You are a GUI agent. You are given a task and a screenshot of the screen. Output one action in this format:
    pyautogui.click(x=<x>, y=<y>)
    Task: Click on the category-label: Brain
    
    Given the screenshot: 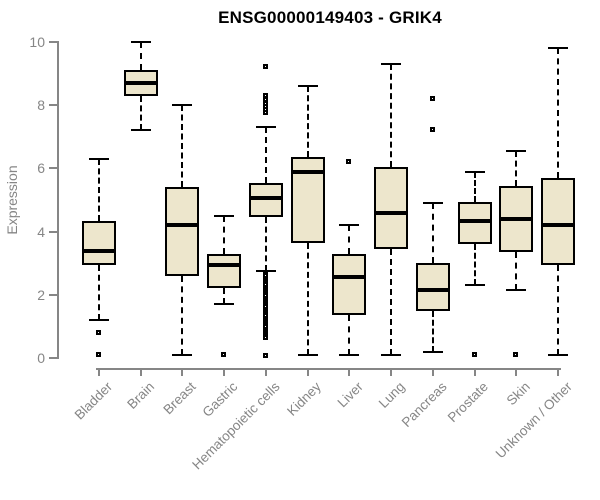 What is the action you would take?
    pyautogui.click(x=141, y=395)
    